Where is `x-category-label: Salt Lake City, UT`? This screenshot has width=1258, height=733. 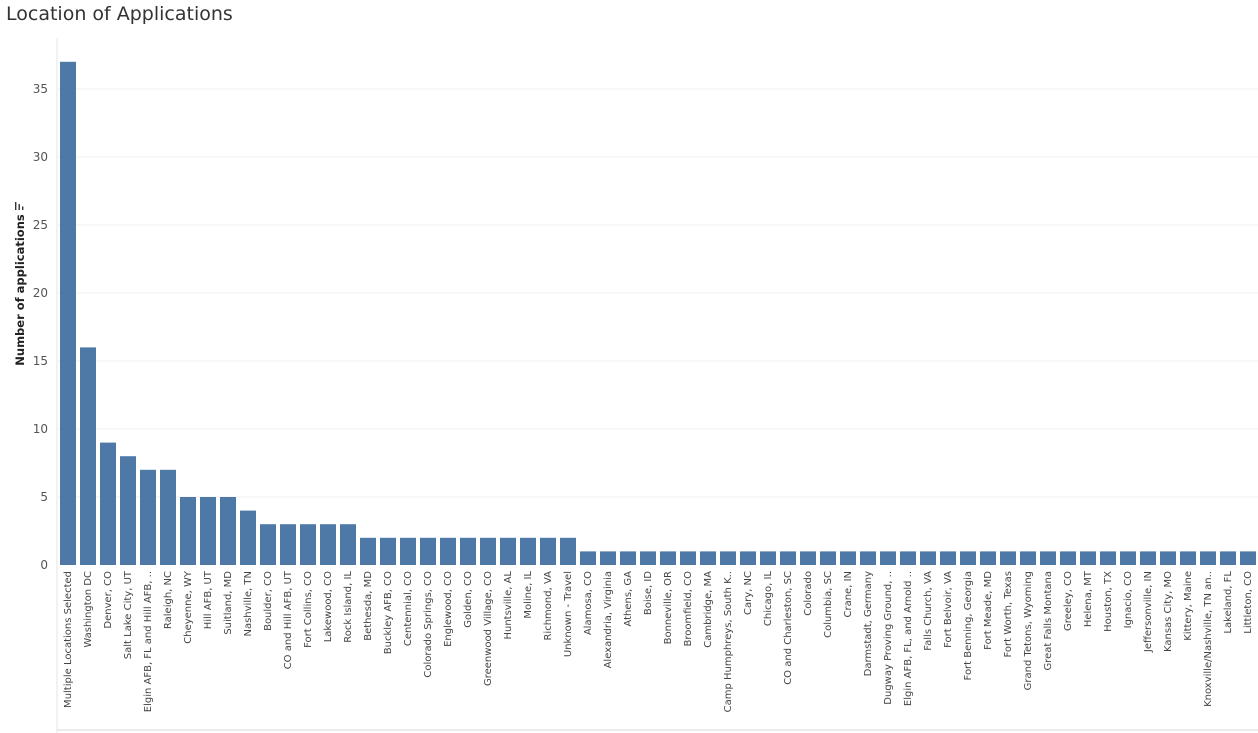 x-category-label: Salt Lake City, UT is located at coordinates (128, 614).